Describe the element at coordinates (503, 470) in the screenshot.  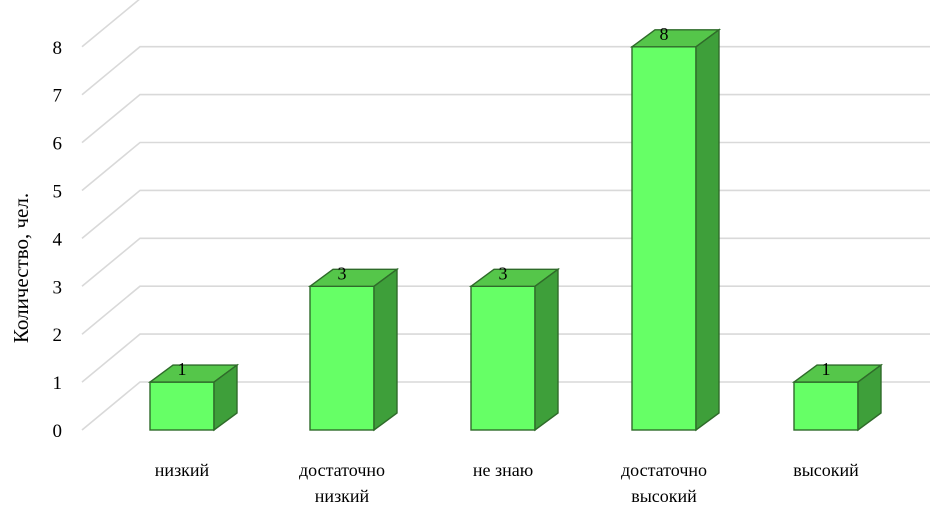
I see `x-category-label: не знаю` at that location.